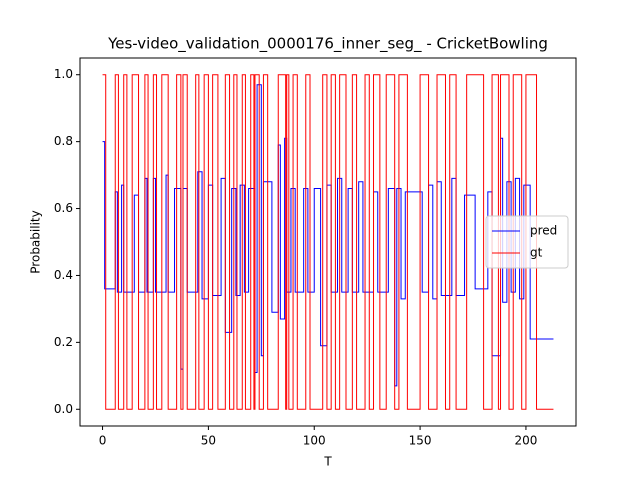 The height and width of the screenshot is (480, 640). Describe the element at coordinates (63, 141) in the screenshot. I see `y-tick-label: 0.8` at that location.